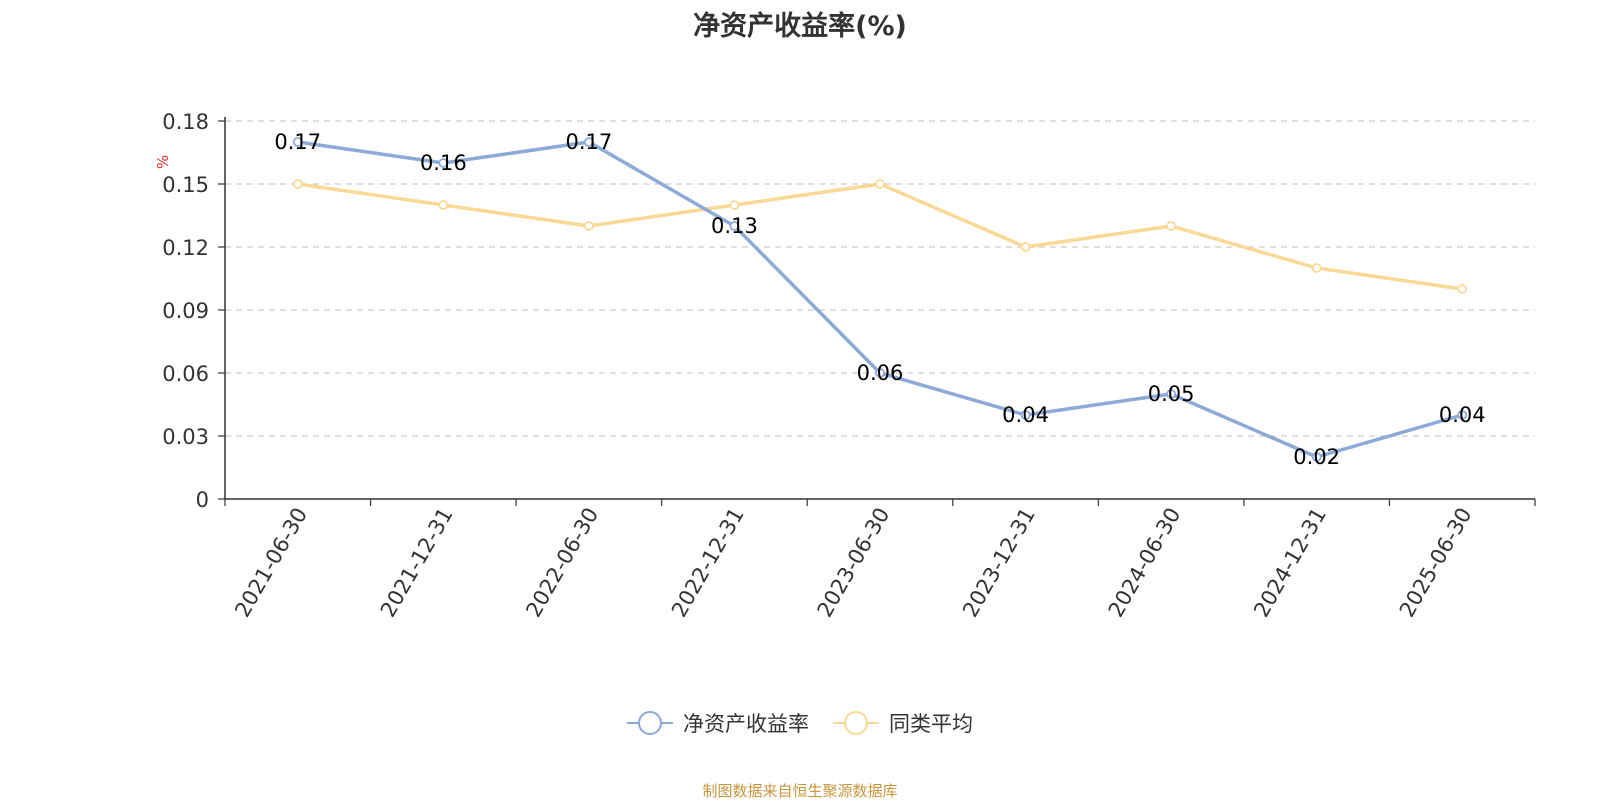  I want to click on x-tick-label: 2025-06-30, so click(1436, 563).